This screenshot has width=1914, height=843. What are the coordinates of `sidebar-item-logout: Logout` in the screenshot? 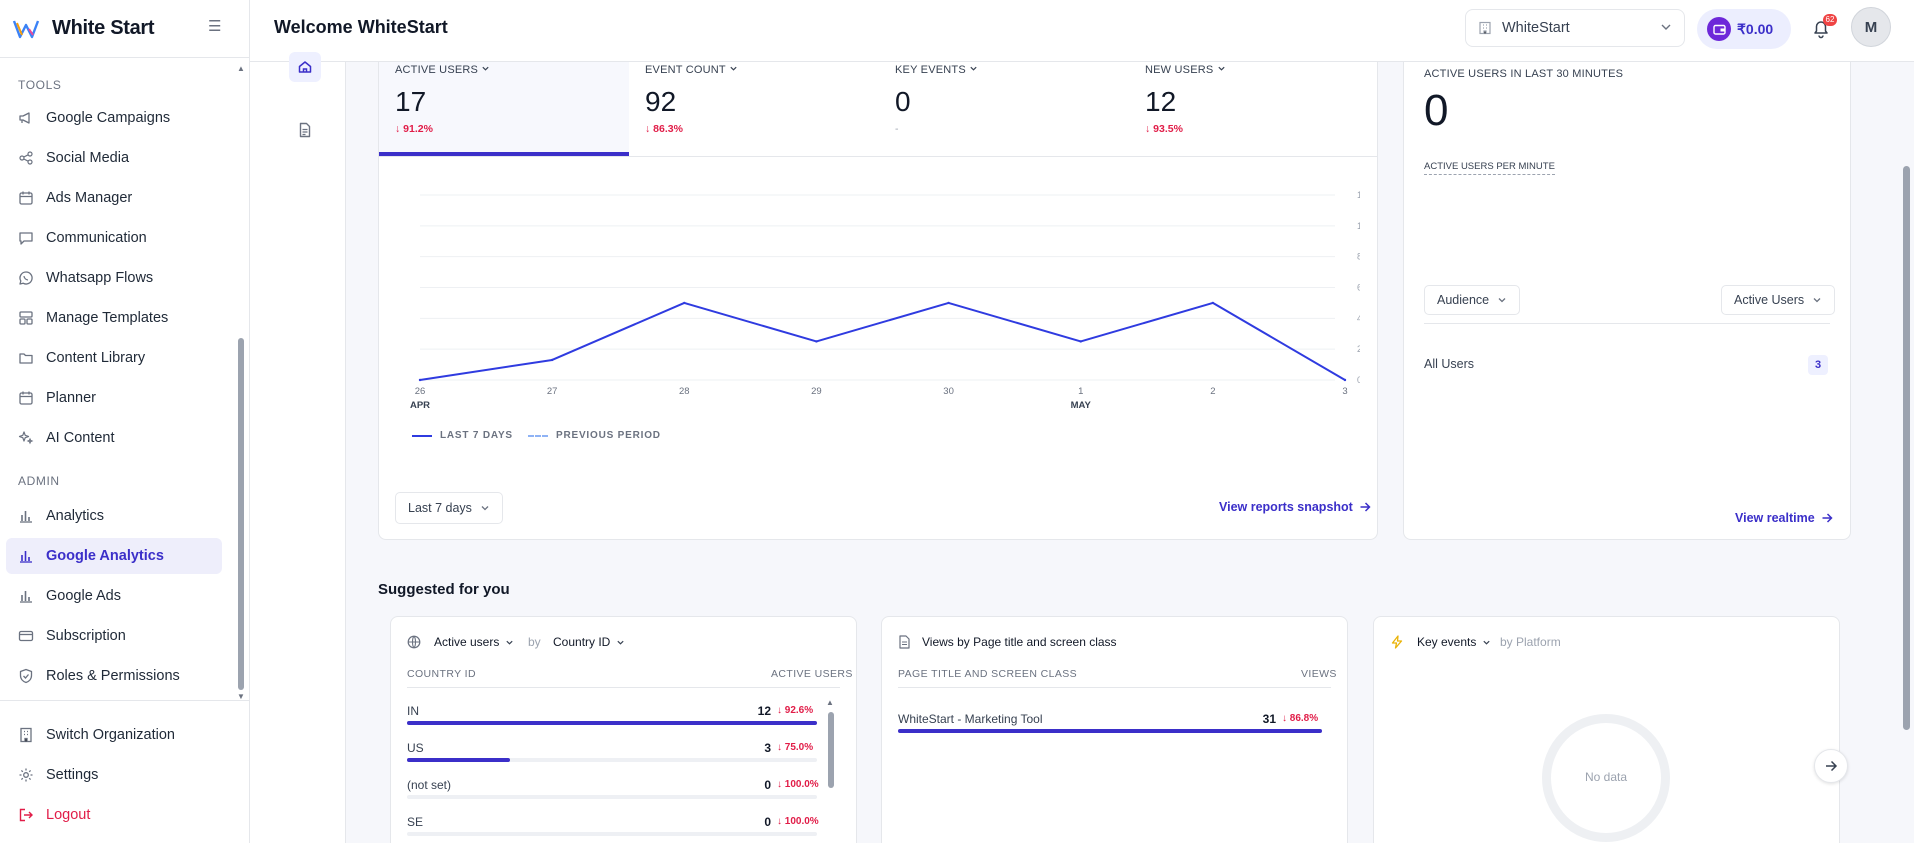 It's located at (114, 815).